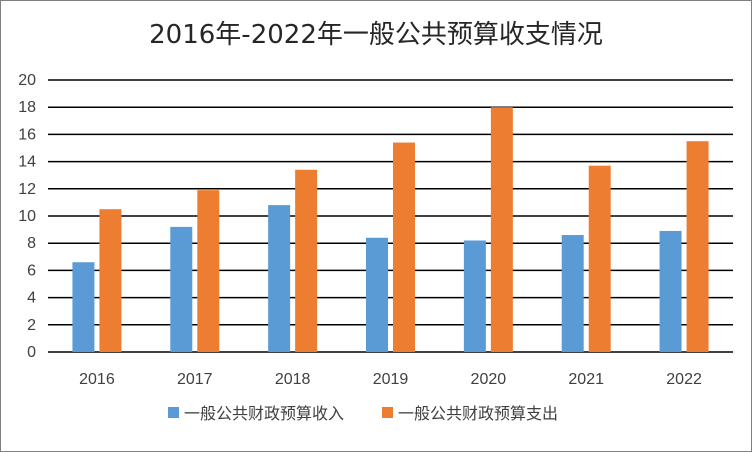  What do you see at coordinates (31, 298) in the screenshot?
I see `y-tick-label: 4` at bounding box center [31, 298].